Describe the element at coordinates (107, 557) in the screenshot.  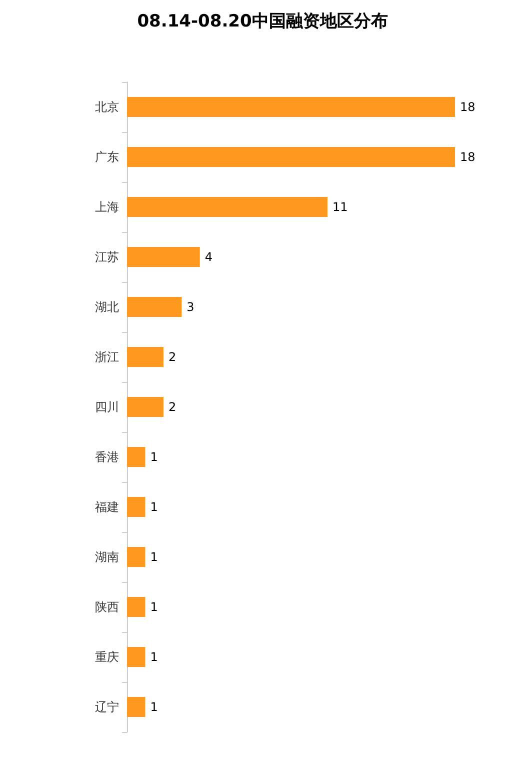
I see `y-tick-label: 湖南` at that location.